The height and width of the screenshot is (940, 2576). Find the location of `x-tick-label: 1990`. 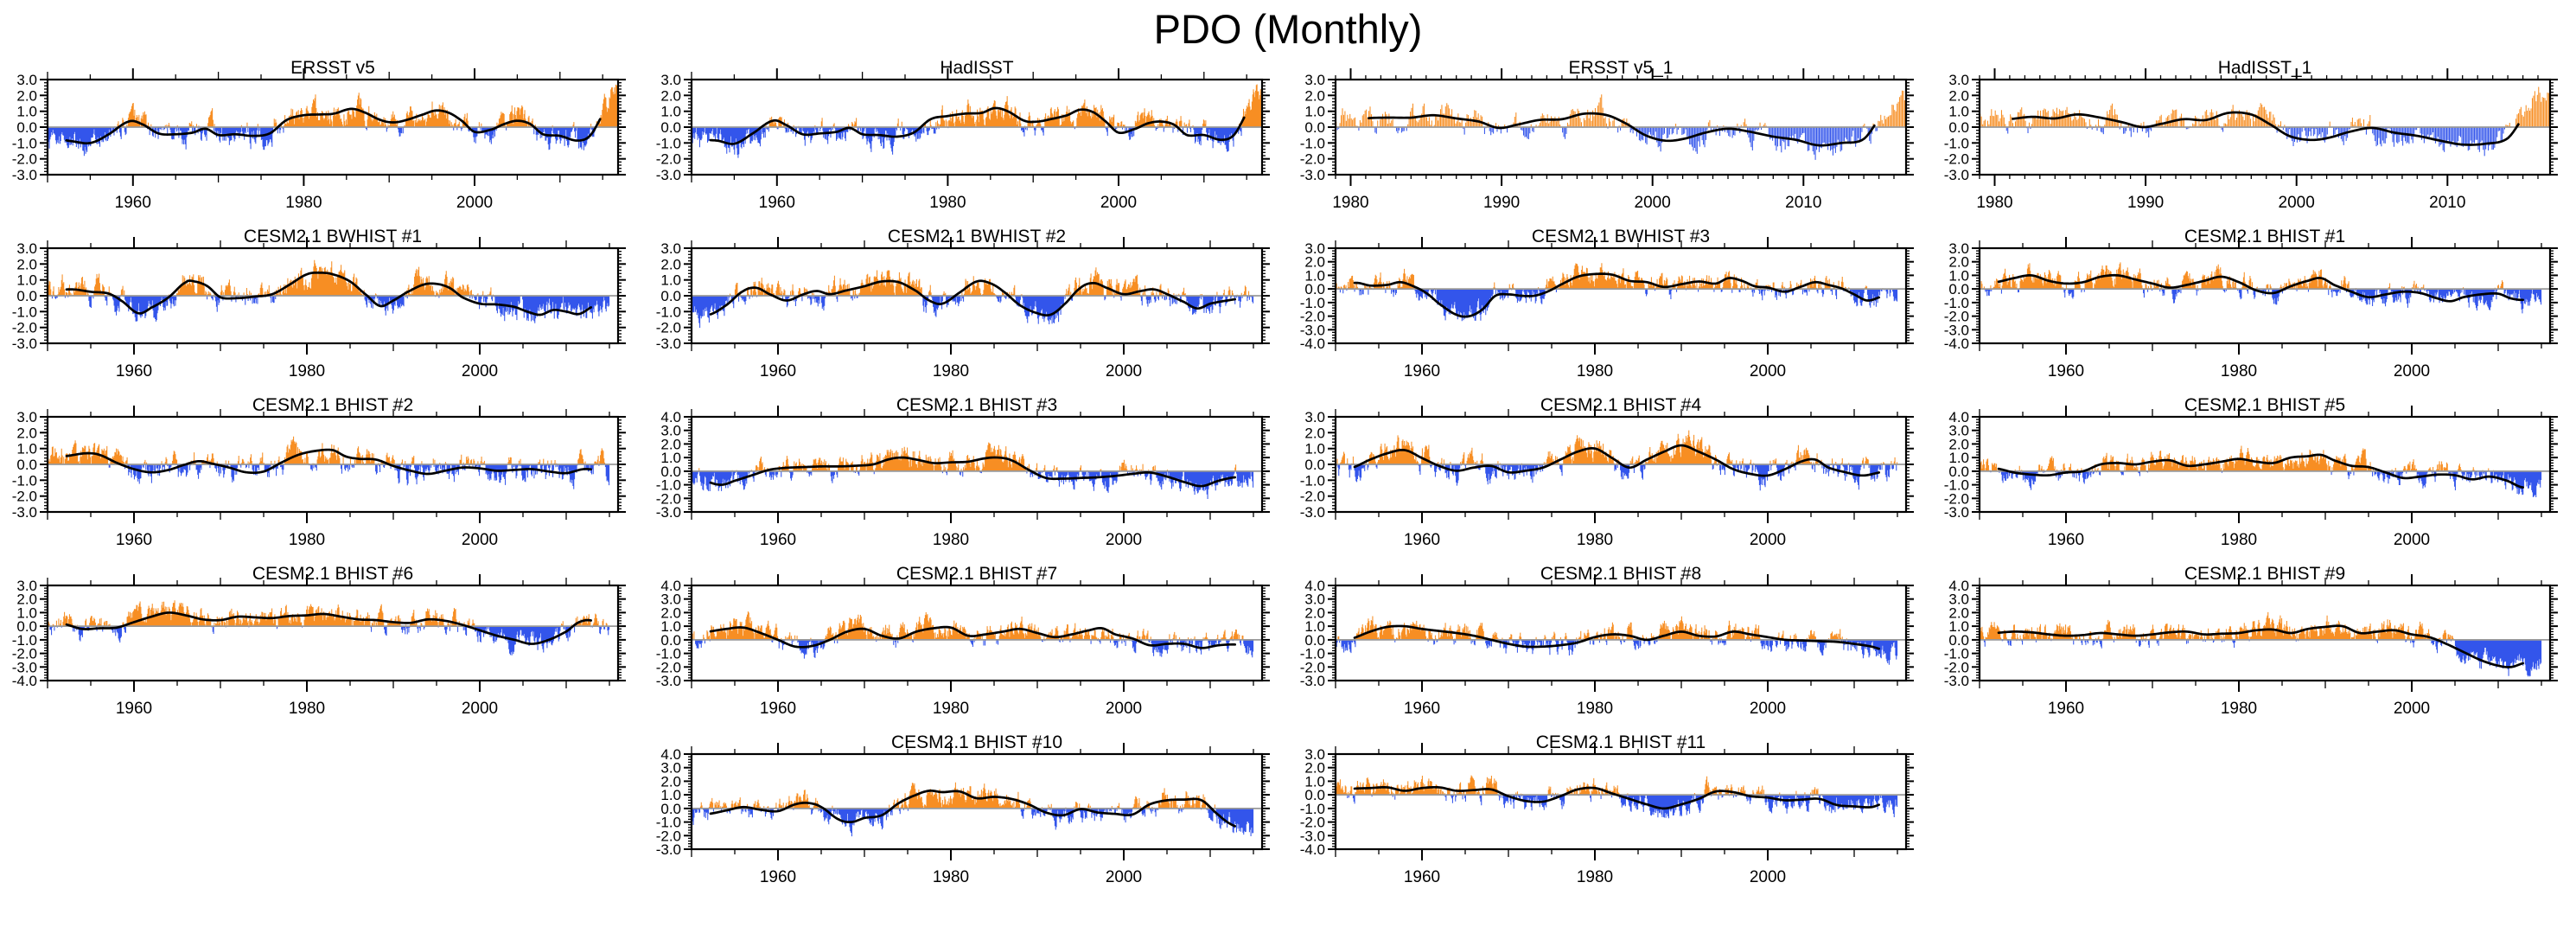

x-tick-label: 1990 is located at coordinates (2145, 203).